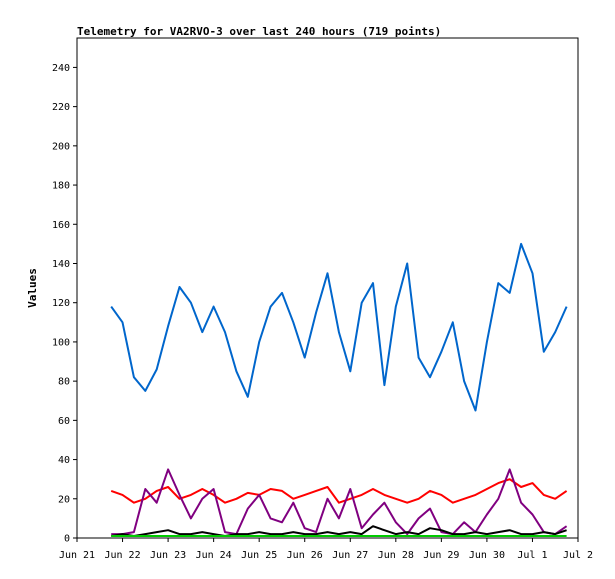 The width and height of the screenshot is (615, 579). Describe the element at coordinates (64, 499) in the screenshot. I see `y-tick-label: 20` at that location.